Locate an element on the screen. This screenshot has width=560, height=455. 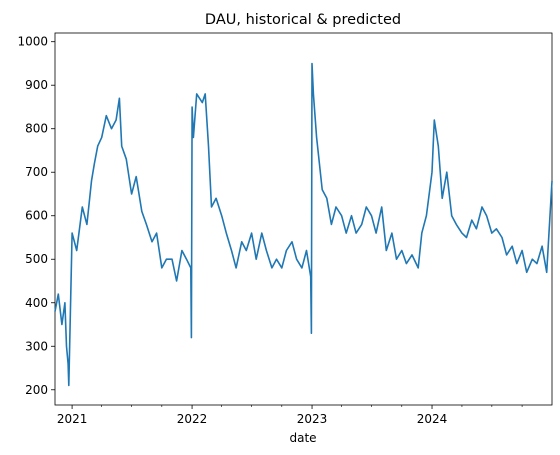
x-tick-label: 2021 is located at coordinates (72, 419).